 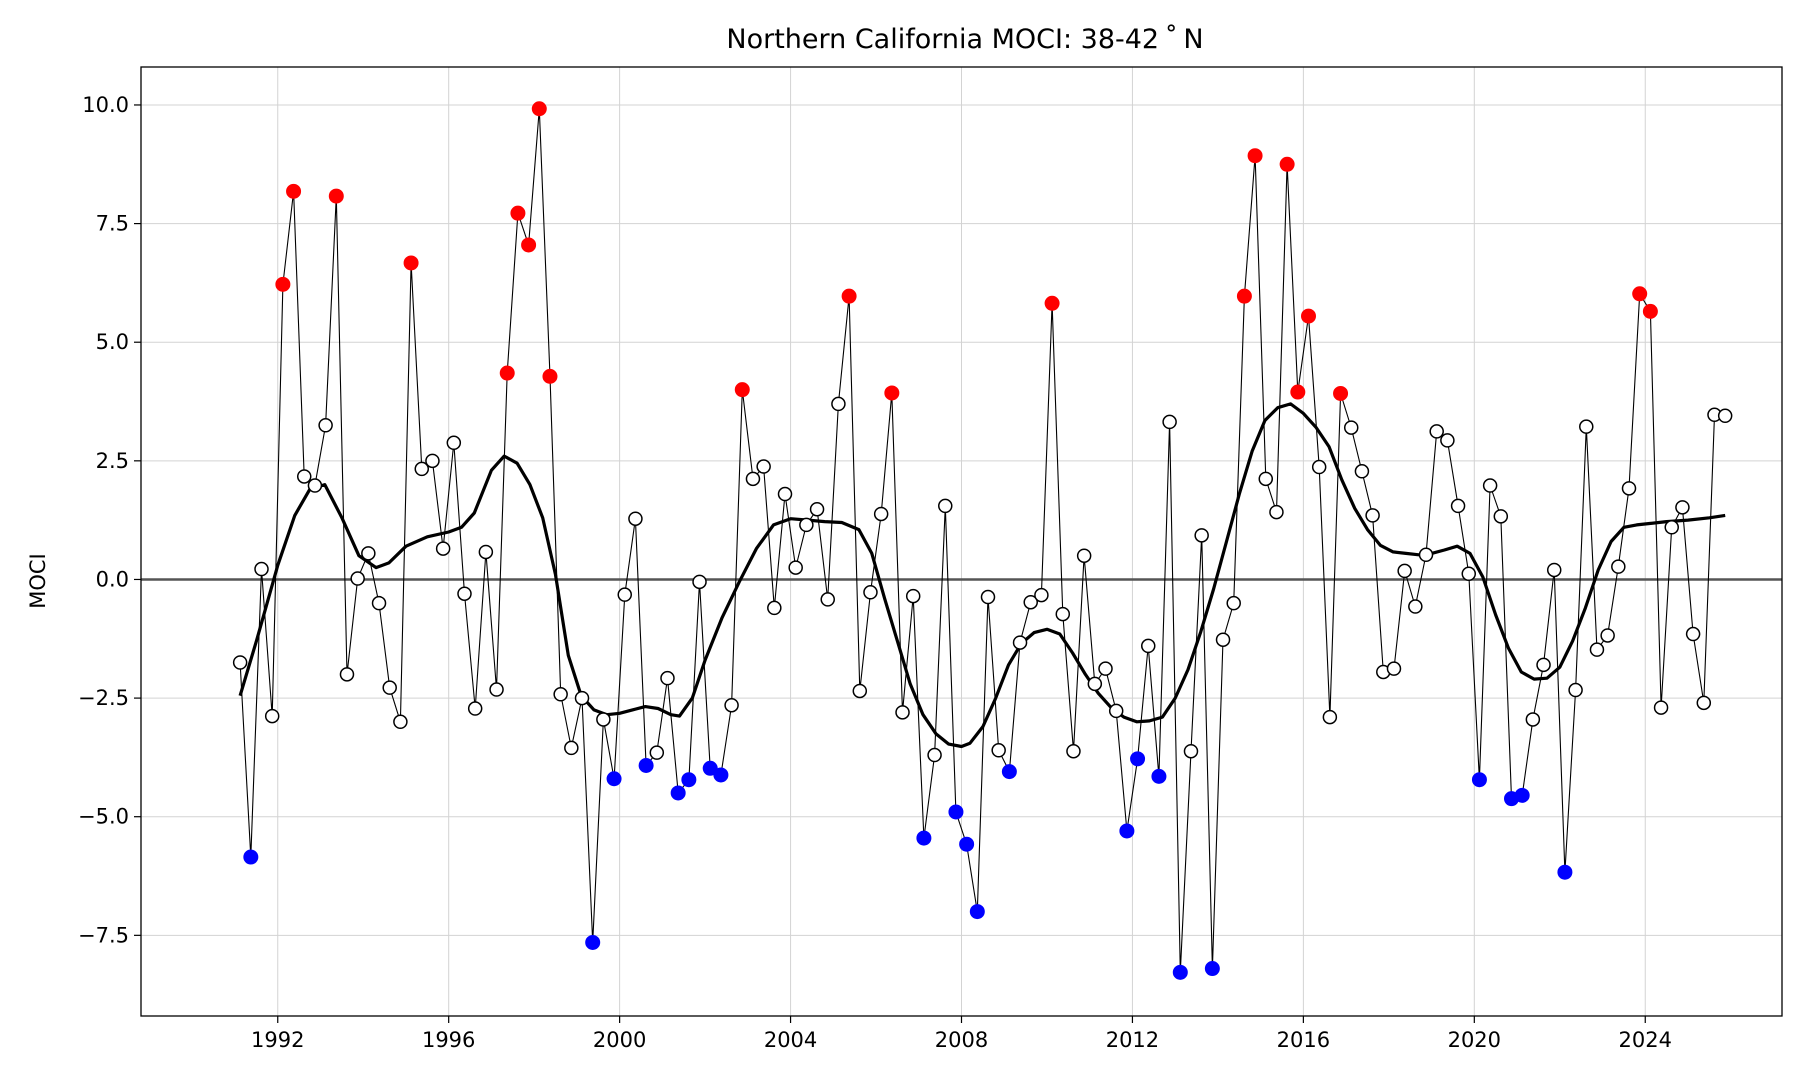 I want to click on x-axis-ticks: 1992 1996 2000 2004 2008 2012 2016 2020 2024, so click(x=961, y=1034).